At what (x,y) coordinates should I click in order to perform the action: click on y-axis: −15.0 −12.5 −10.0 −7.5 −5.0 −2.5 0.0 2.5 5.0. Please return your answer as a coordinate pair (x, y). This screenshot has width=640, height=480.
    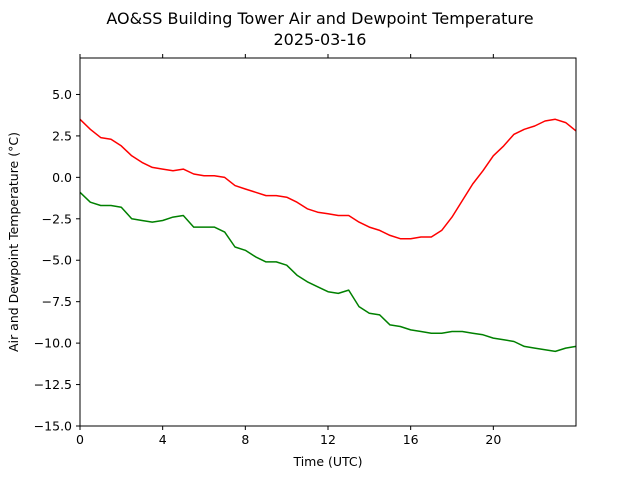
    Looking at the image, I should click on (57, 260).